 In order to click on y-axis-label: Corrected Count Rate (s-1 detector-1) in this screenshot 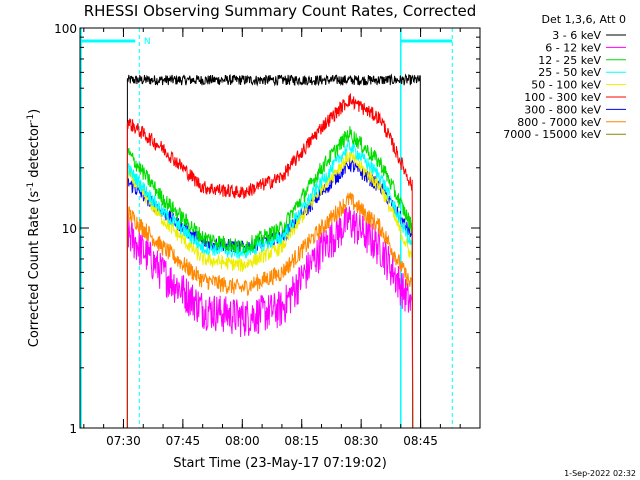, I will do `click(34, 228)`.